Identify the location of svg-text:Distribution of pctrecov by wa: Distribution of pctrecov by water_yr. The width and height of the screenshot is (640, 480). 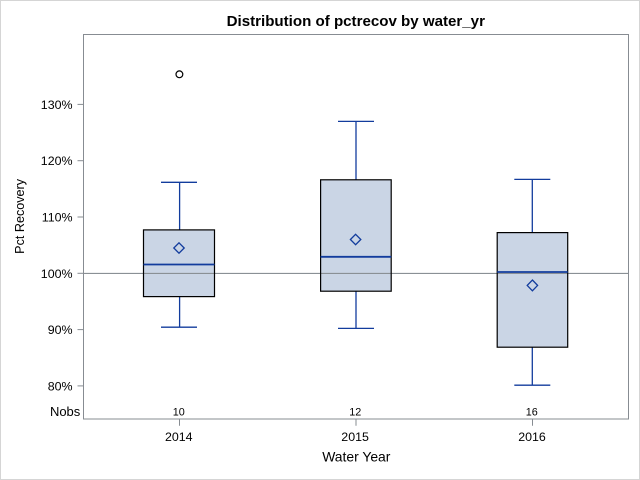
(356, 21).